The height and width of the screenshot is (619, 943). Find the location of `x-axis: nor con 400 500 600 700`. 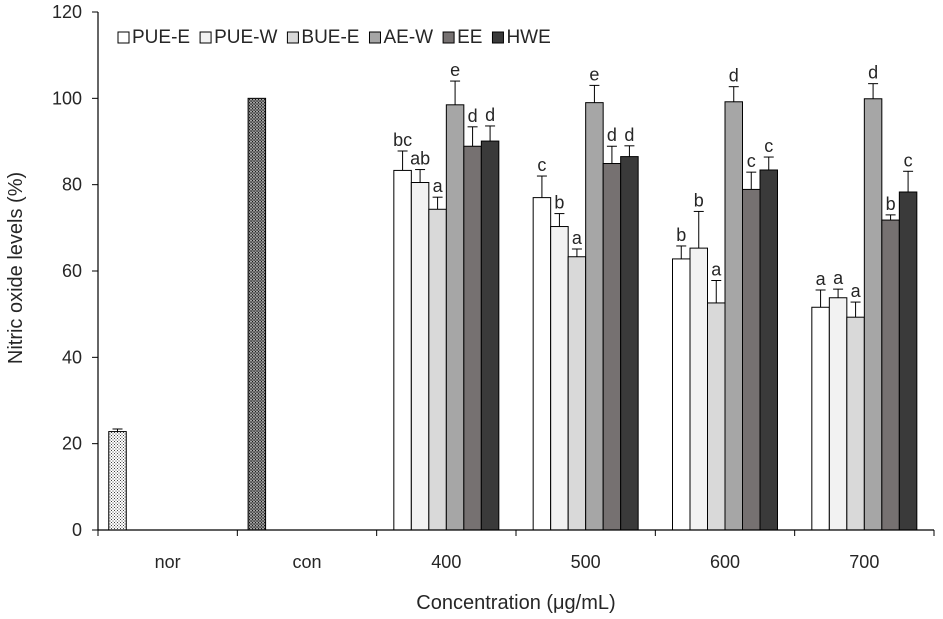

x-axis: nor con 400 500 600 700 is located at coordinates (516, 550).